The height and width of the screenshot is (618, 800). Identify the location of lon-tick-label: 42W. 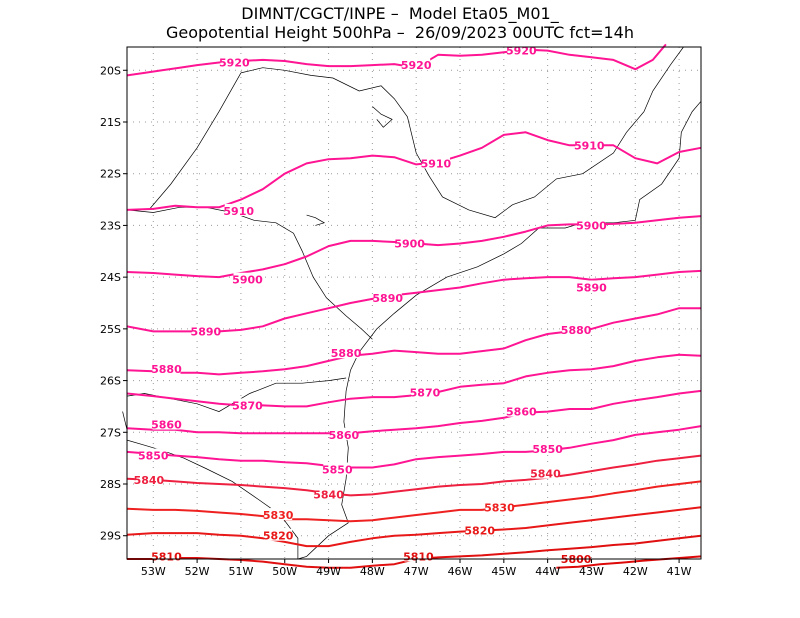
(635, 571).